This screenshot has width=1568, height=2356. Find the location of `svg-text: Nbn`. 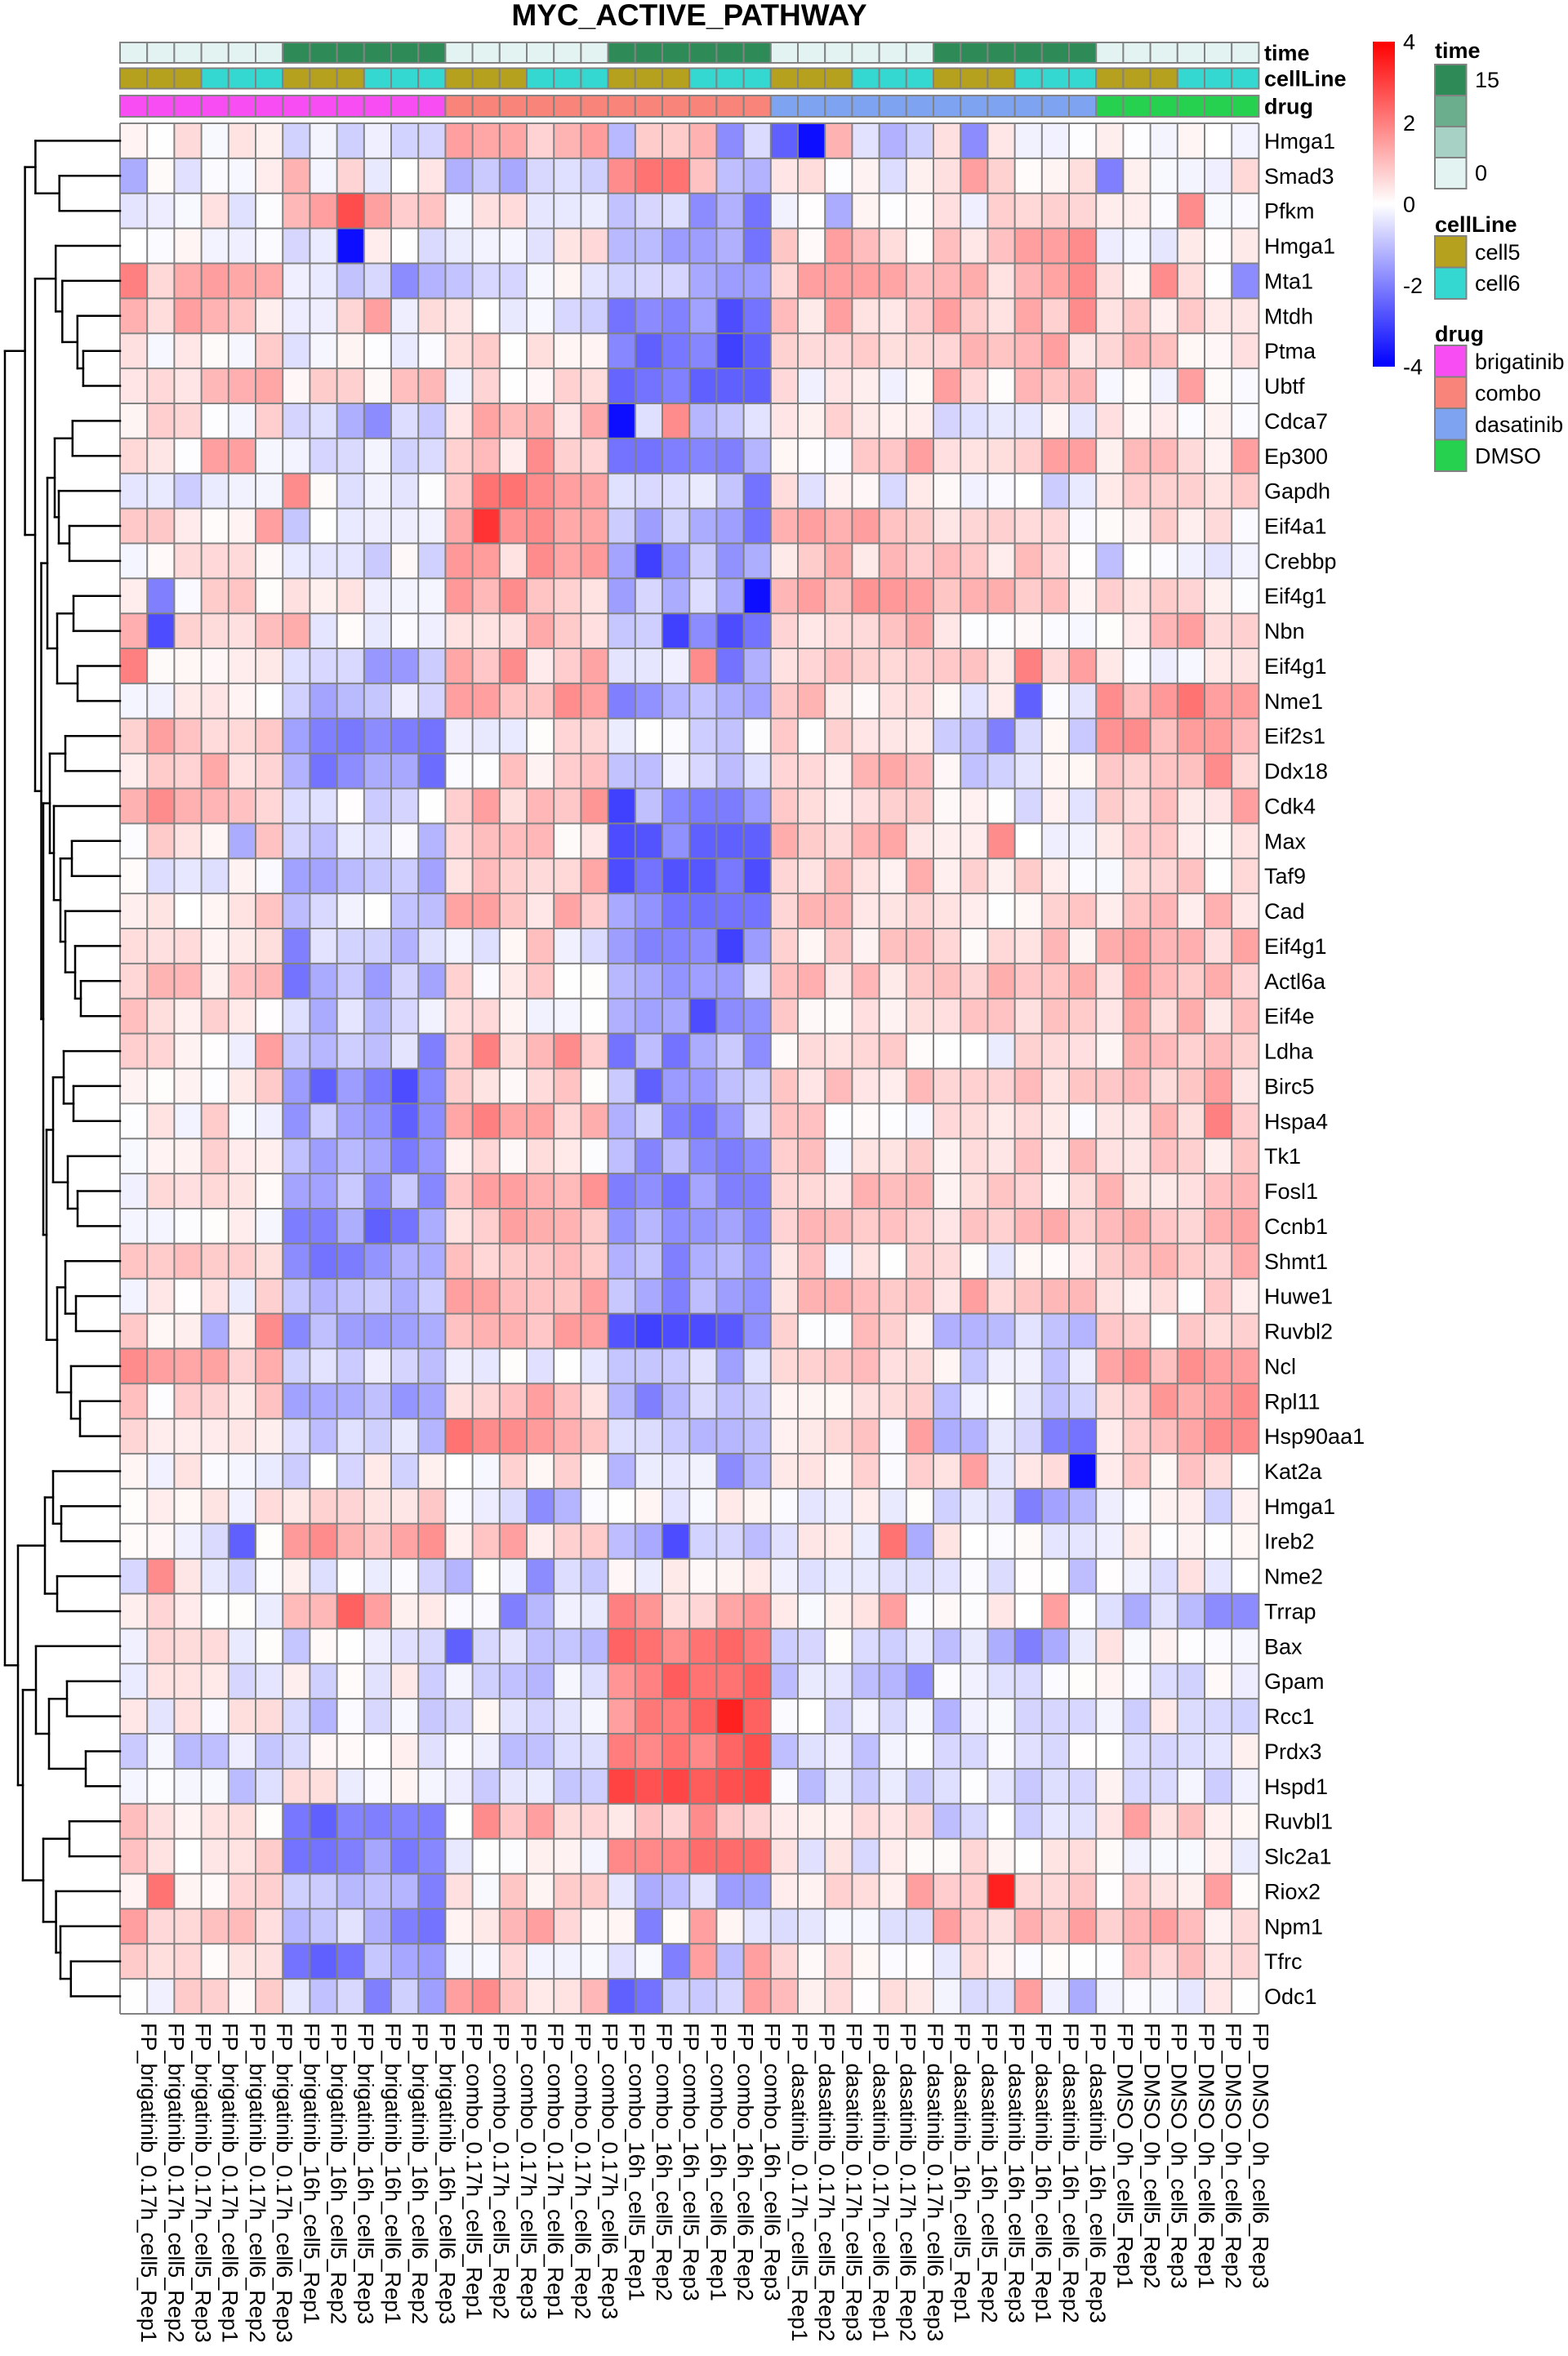

svg-text: Nbn is located at coordinates (1284, 631).